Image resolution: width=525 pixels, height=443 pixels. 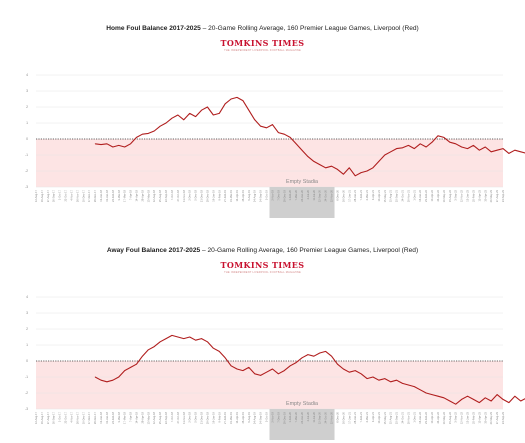 I want to click on y-tick-label: -2, so click(x=26, y=171).